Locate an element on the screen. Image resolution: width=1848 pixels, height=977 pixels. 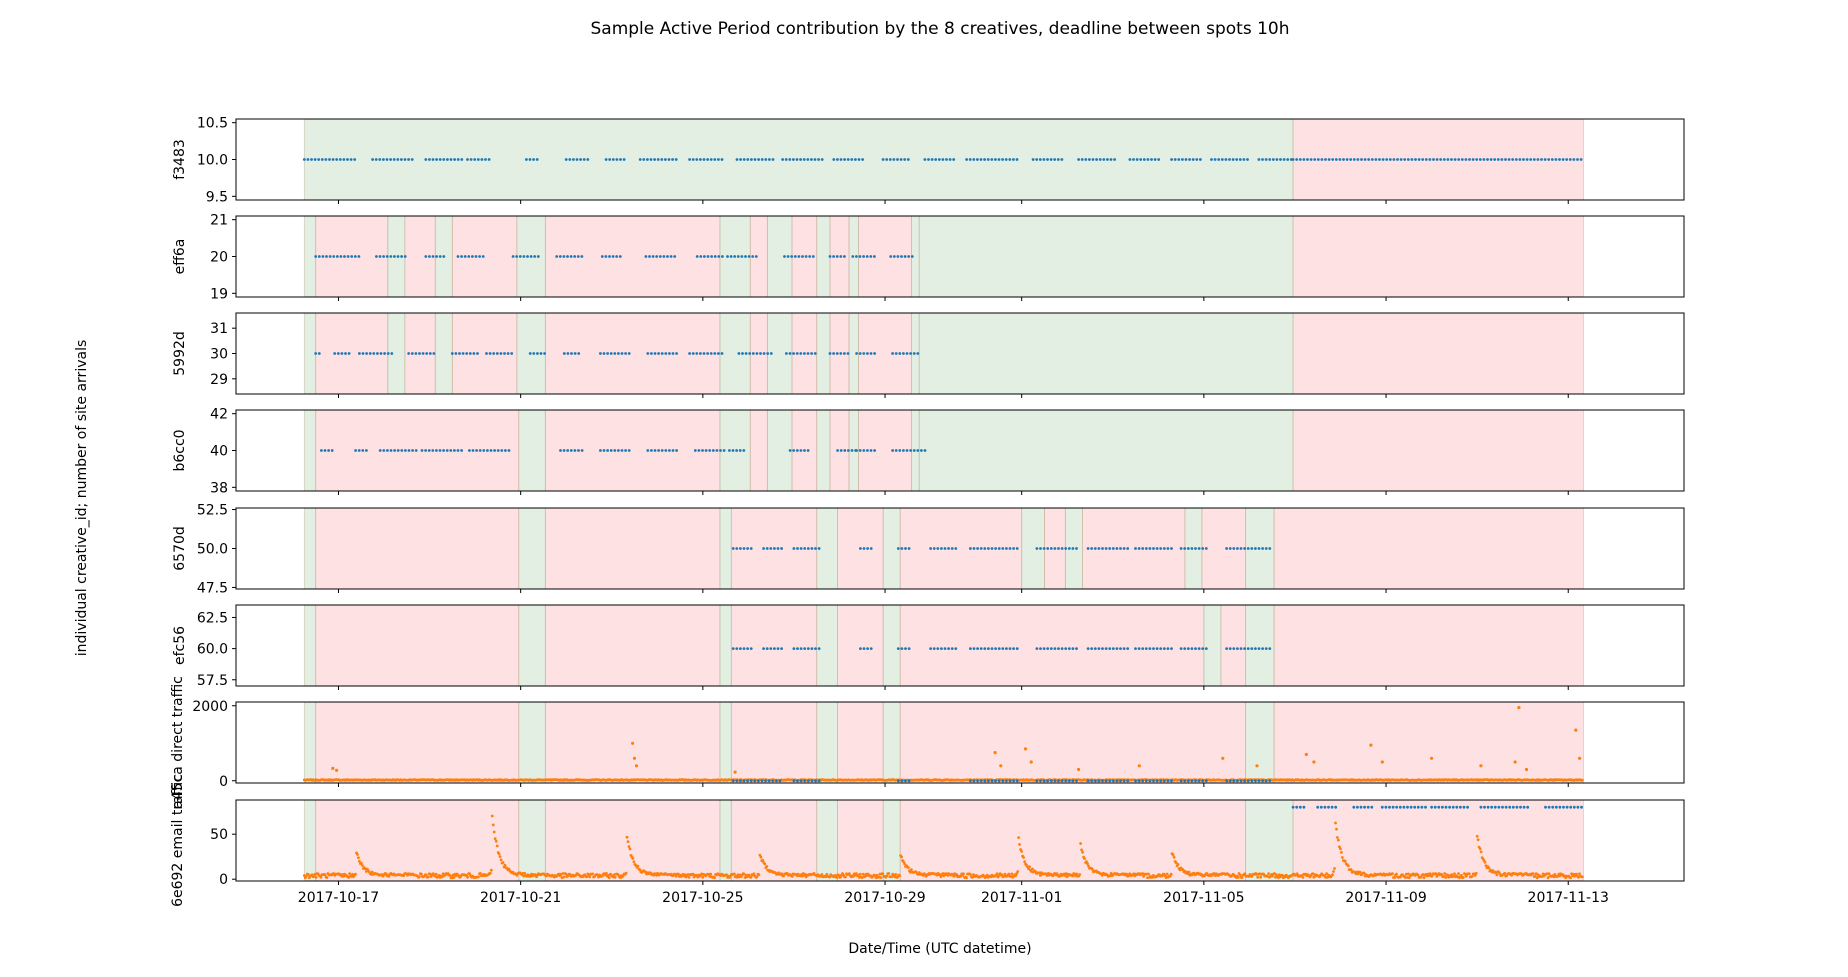
y-tick-label: 40 is located at coordinates (219, 452).